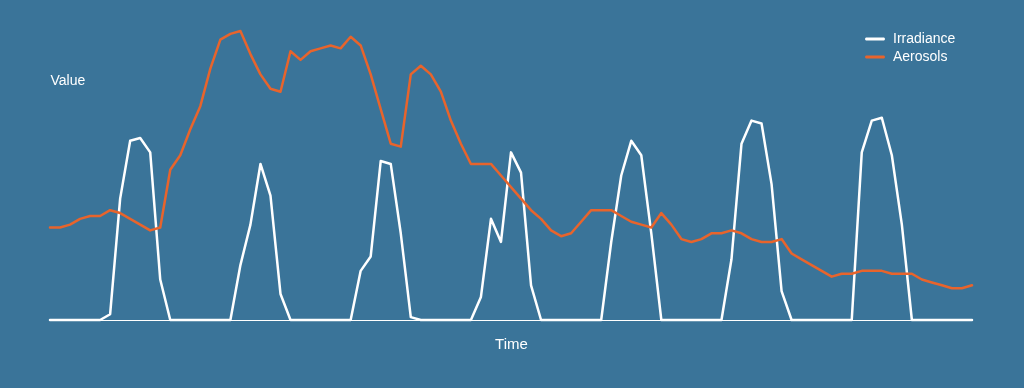 The image size is (1024, 388). What do you see at coordinates (920, 56) in the screenshot?
I see `legend-label: Aerosols` at bounding box center [920, 56].